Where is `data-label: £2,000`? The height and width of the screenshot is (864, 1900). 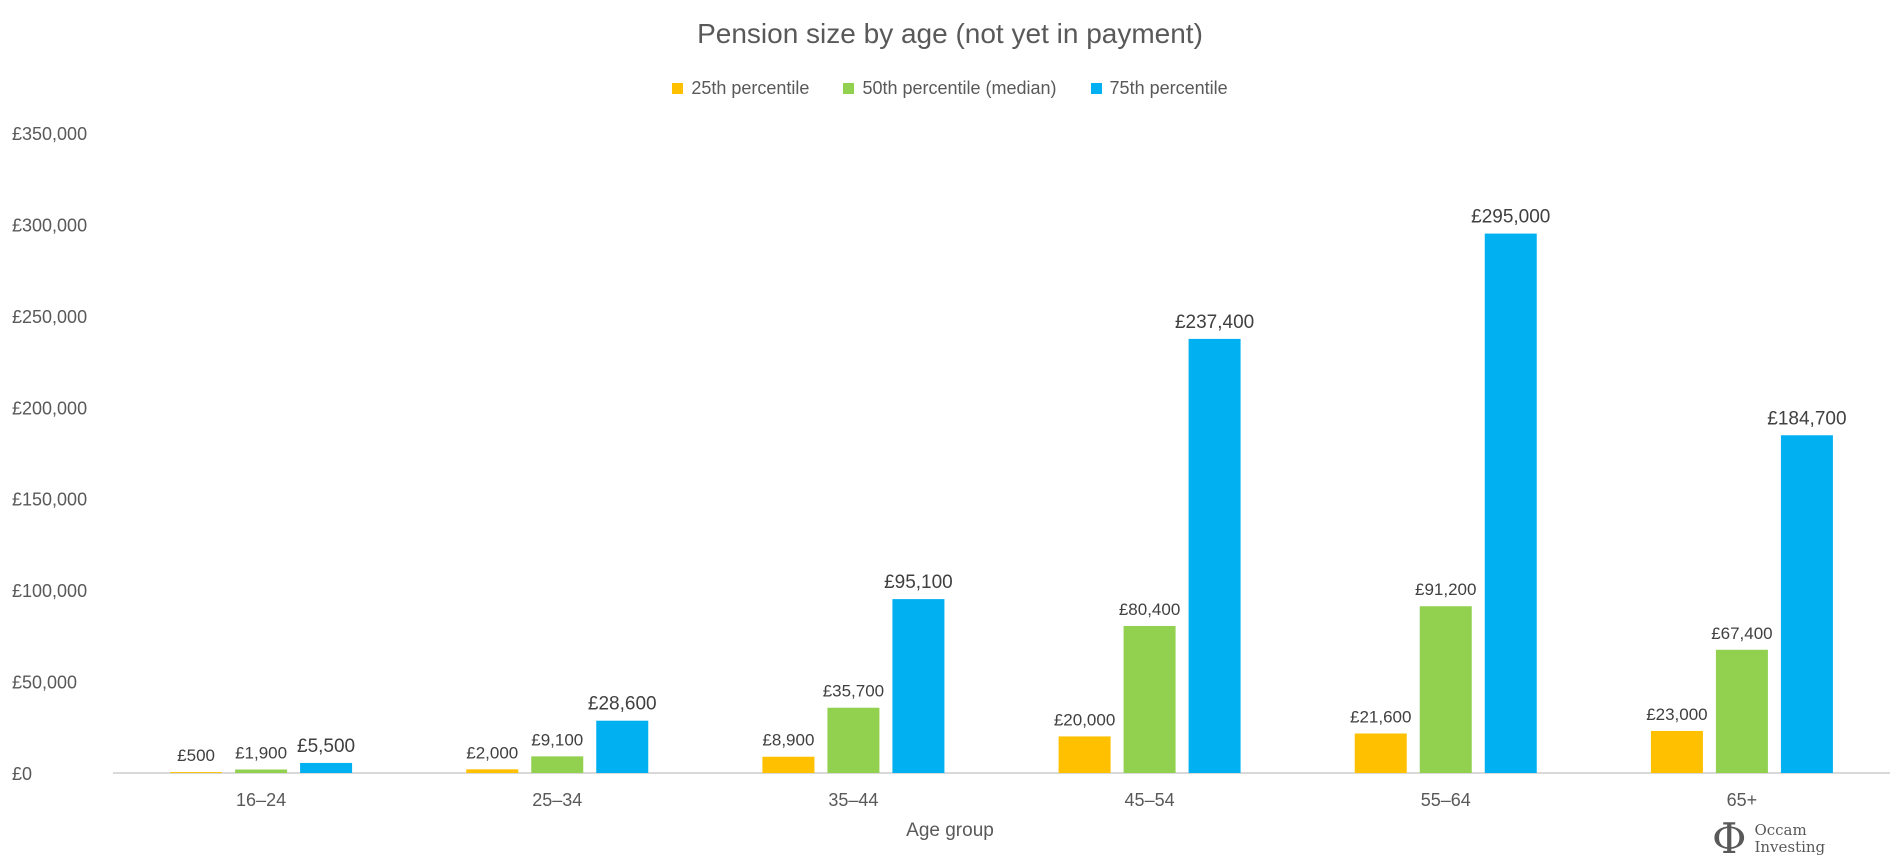
data-label: £2,000 is located at coordinates (492, 752).